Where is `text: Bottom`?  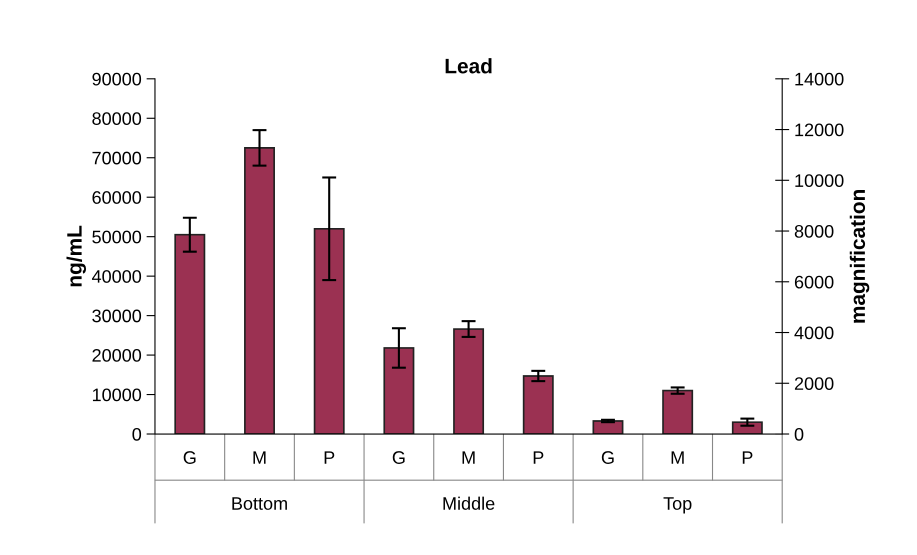 text: Bottom is located at coordinates (259, 503).